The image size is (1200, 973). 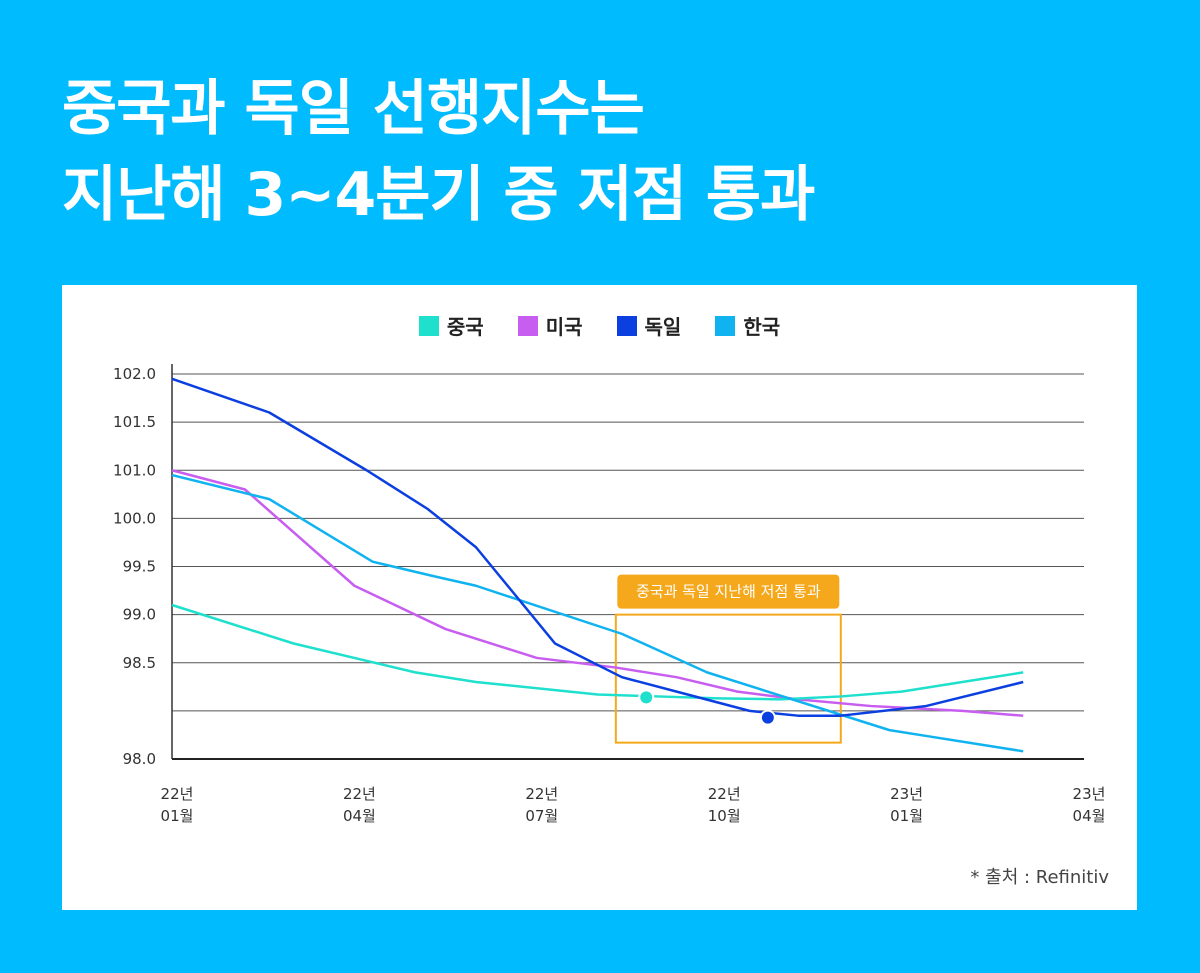 What do you see at coordinates (134, 518) in the screenshot?
I see `y-tick-label: 100.0` at bounding box center [134, 518].